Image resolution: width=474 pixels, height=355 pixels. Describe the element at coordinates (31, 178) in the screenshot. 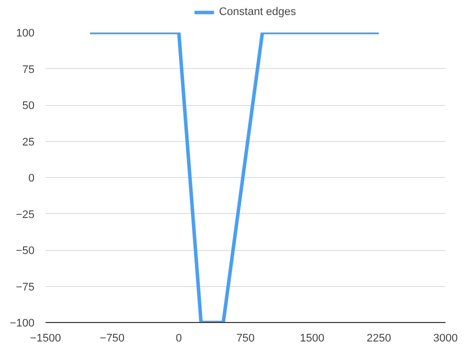

I see `y-tick-label: 0` at that location.